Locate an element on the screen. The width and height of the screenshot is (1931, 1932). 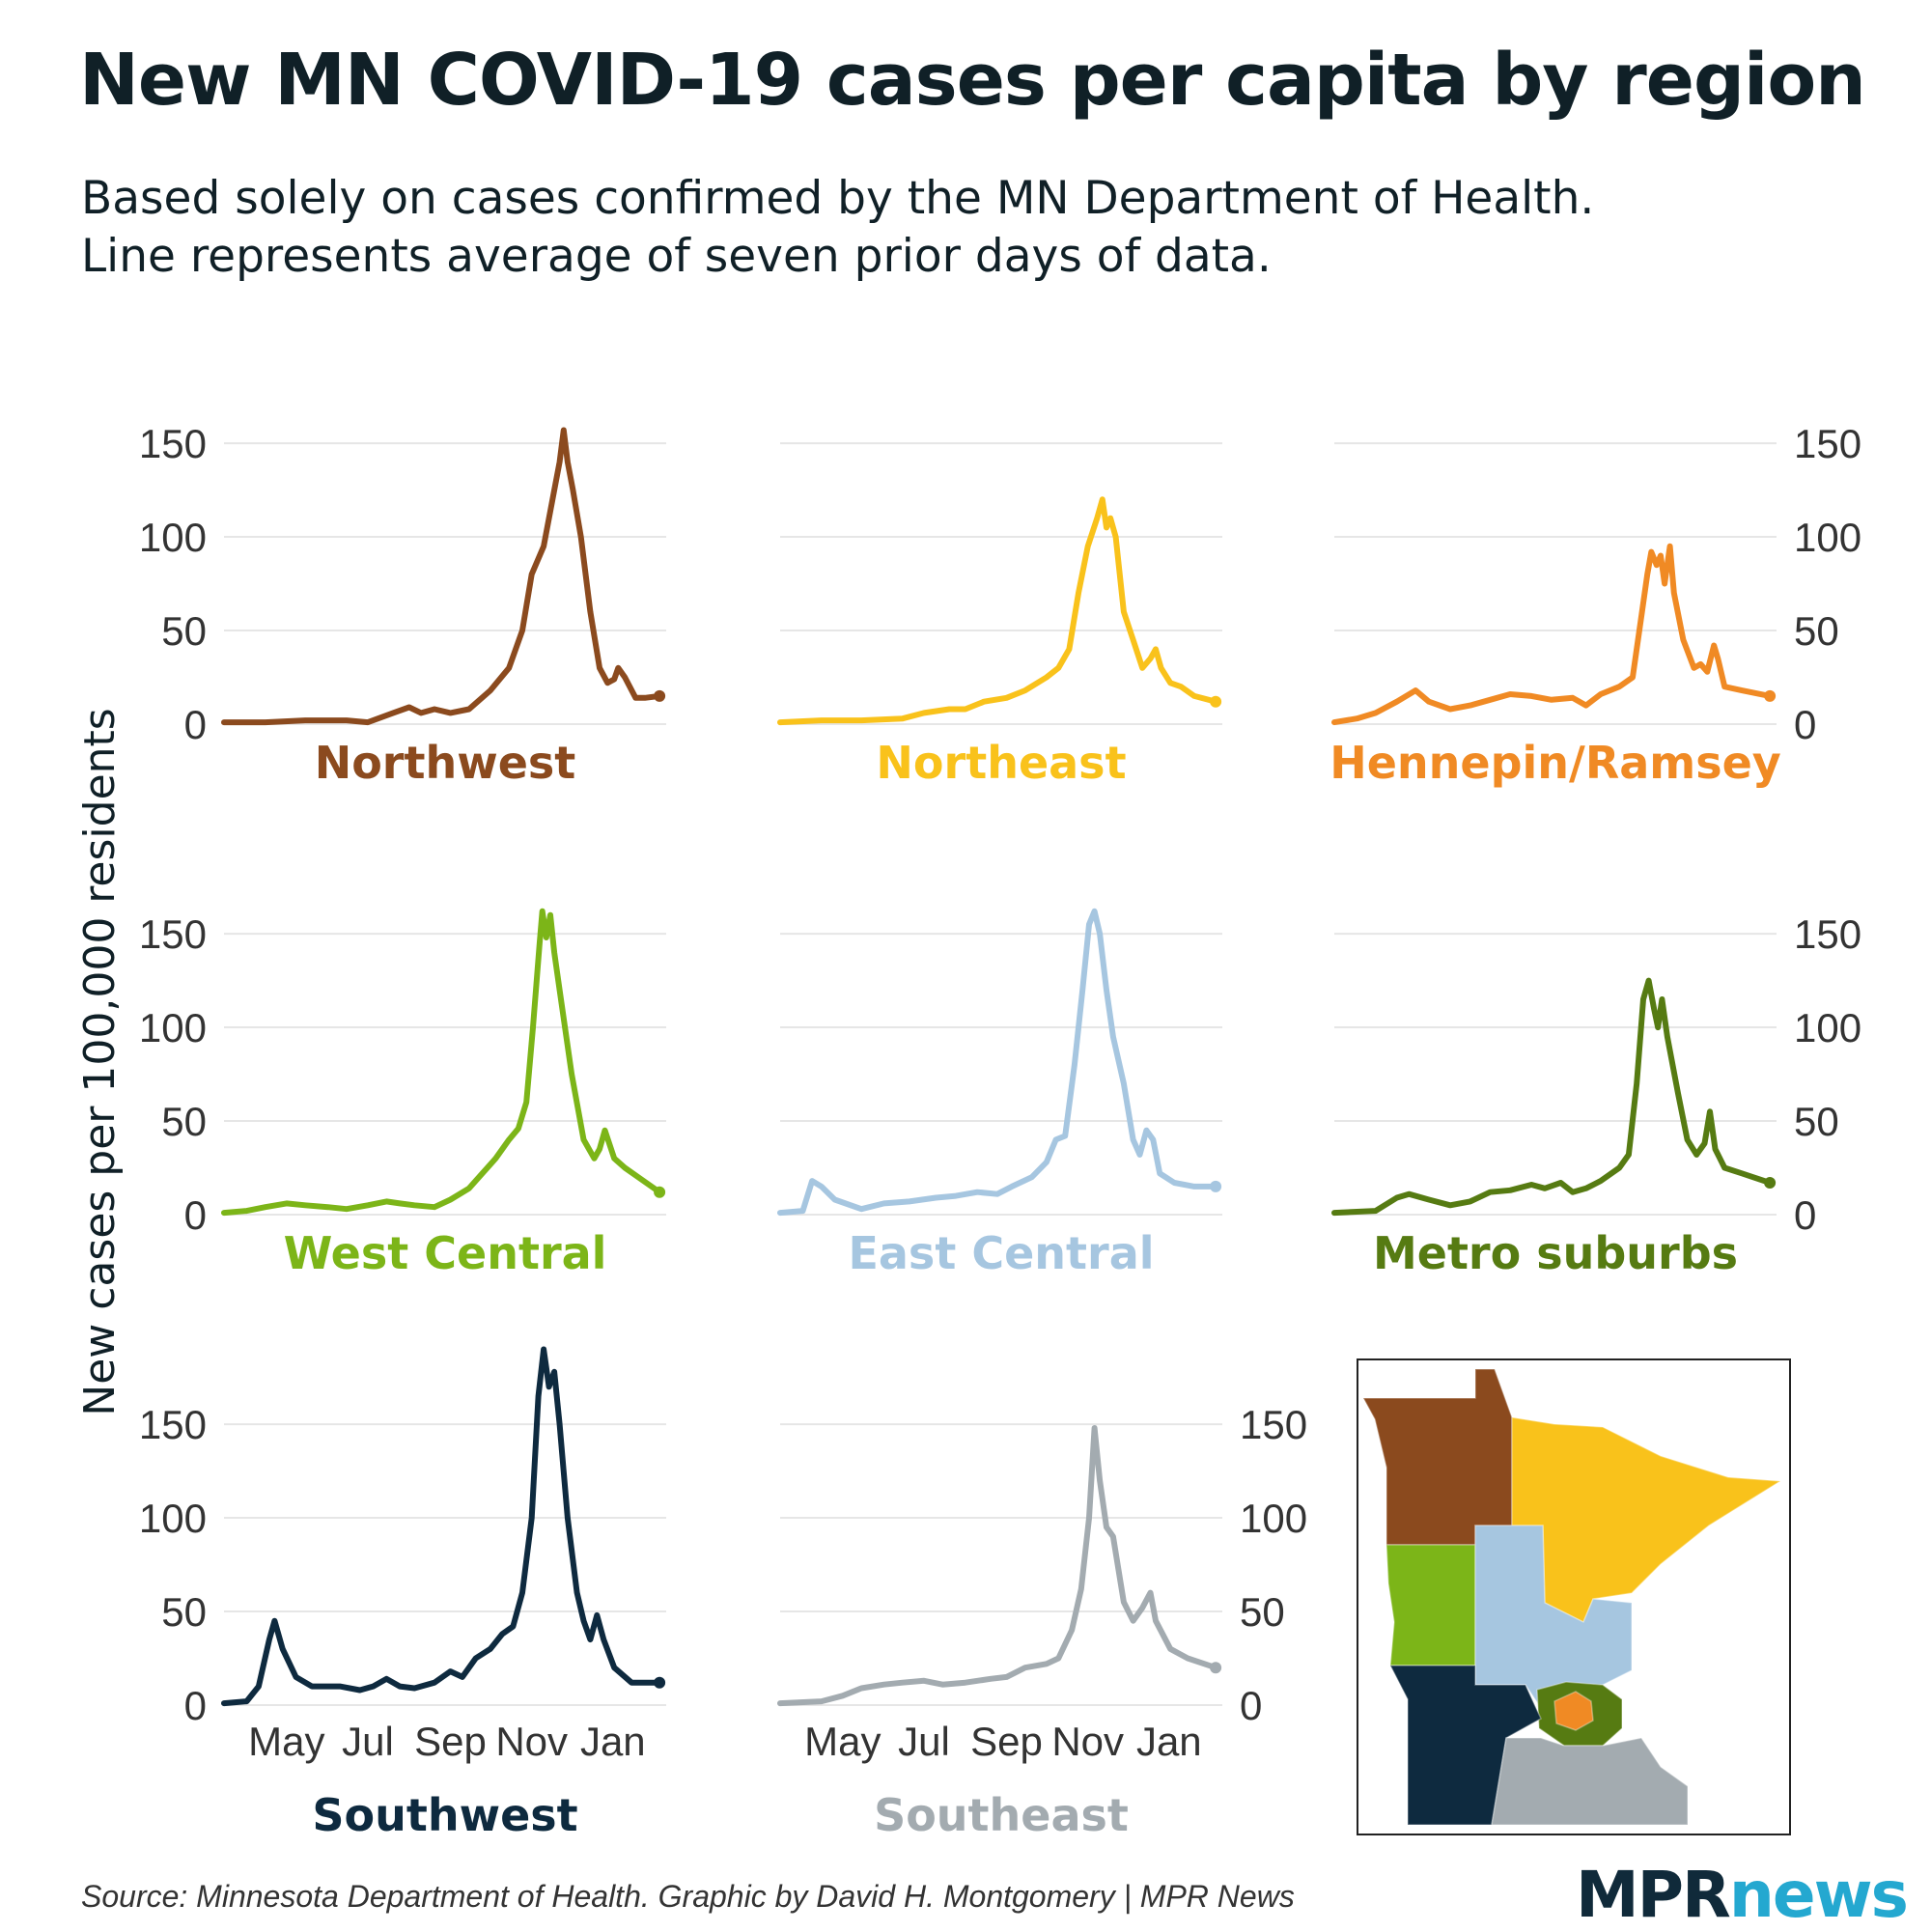
panel-hennepin-ramsey: 0 50 100 150 Hennepin/Ramsey is located at coordinates (1595, 605).